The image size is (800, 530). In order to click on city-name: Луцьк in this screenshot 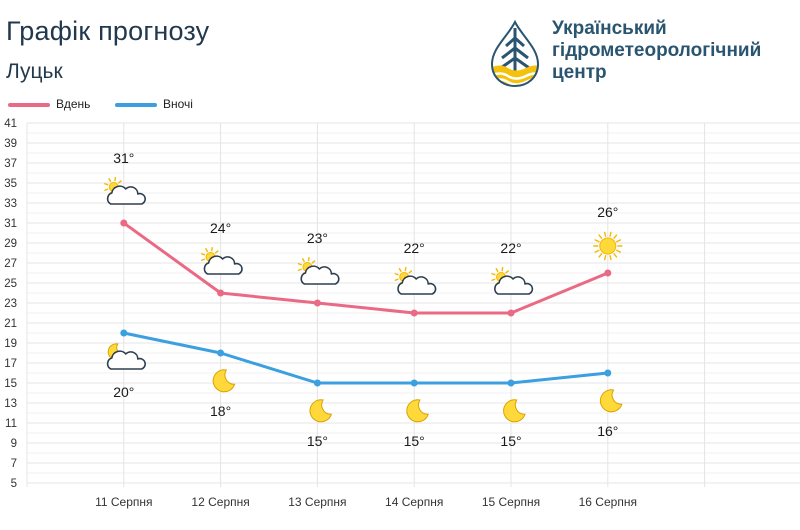, I will do `click(34, 71)`.